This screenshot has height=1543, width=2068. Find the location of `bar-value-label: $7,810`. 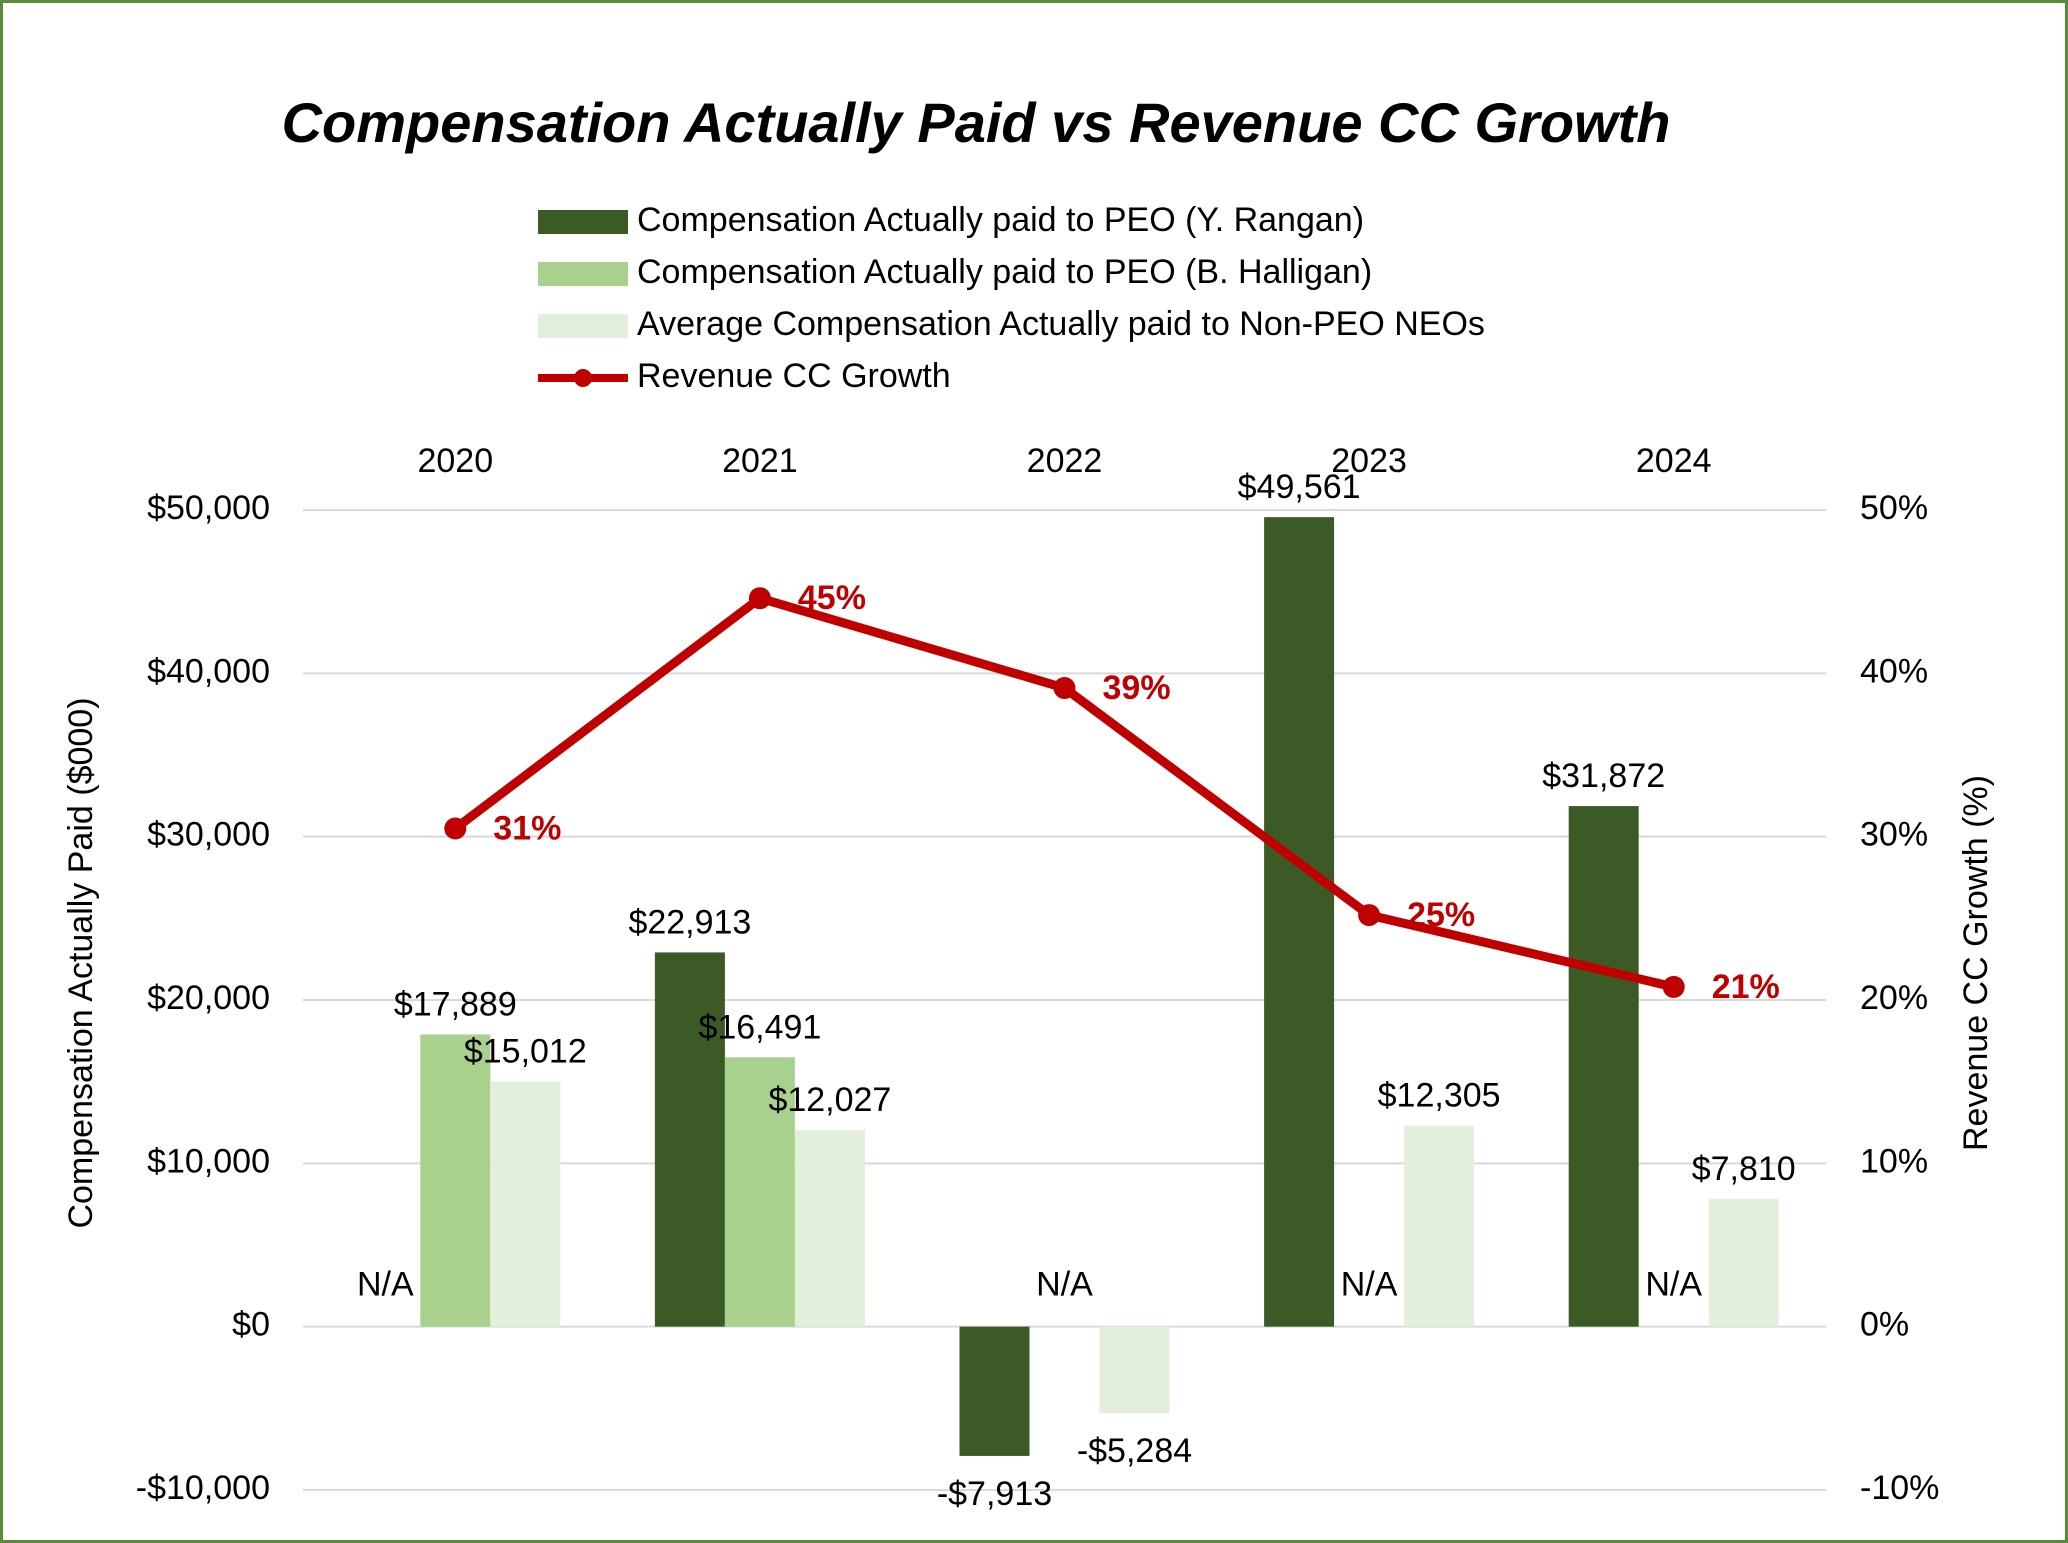

bar-value-label: $7,810 is located at coordinates (1744, 1169).